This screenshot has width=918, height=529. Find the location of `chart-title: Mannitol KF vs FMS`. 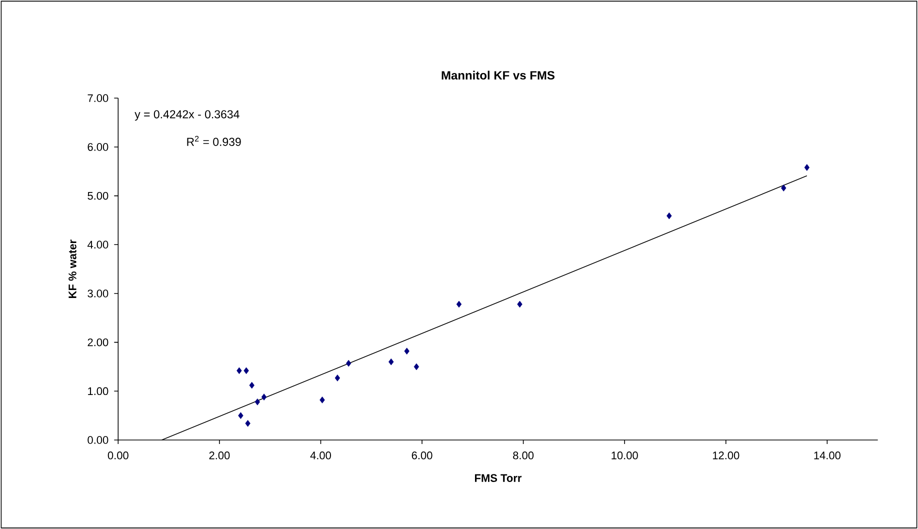

chart-title: Mannitol KF vs FMS is located at coordinates (498, 75).